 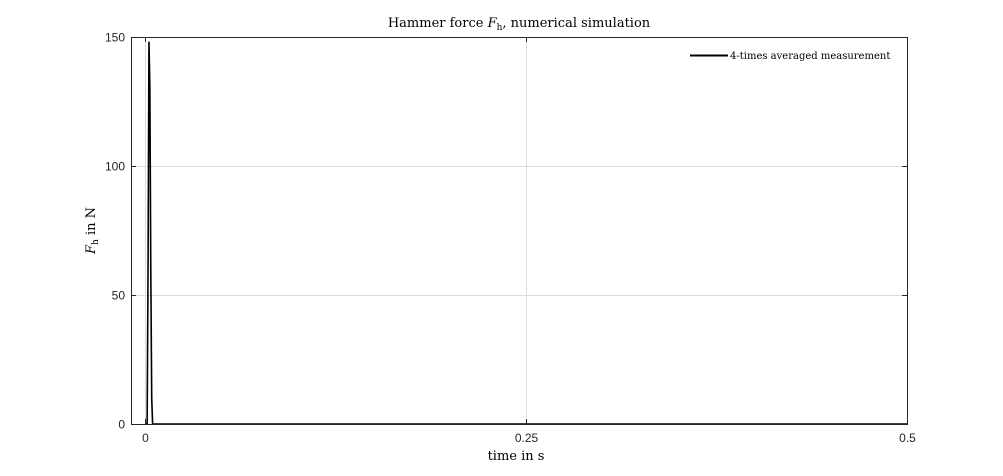 I want to click on x-tick-label: 0.5, so click(x=907, y=438).